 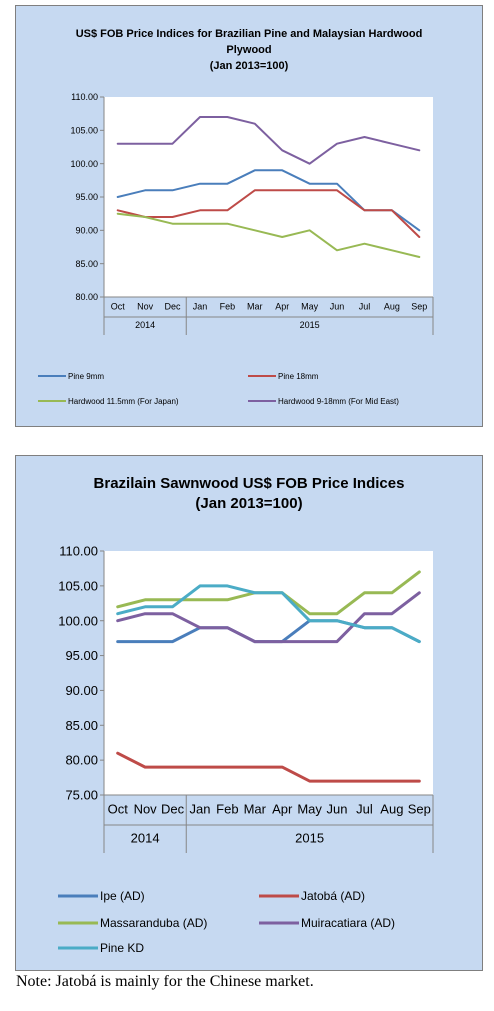 I want to click on plywood-title-line-3: (Jan 2013=100), so click(x=249, y=66).